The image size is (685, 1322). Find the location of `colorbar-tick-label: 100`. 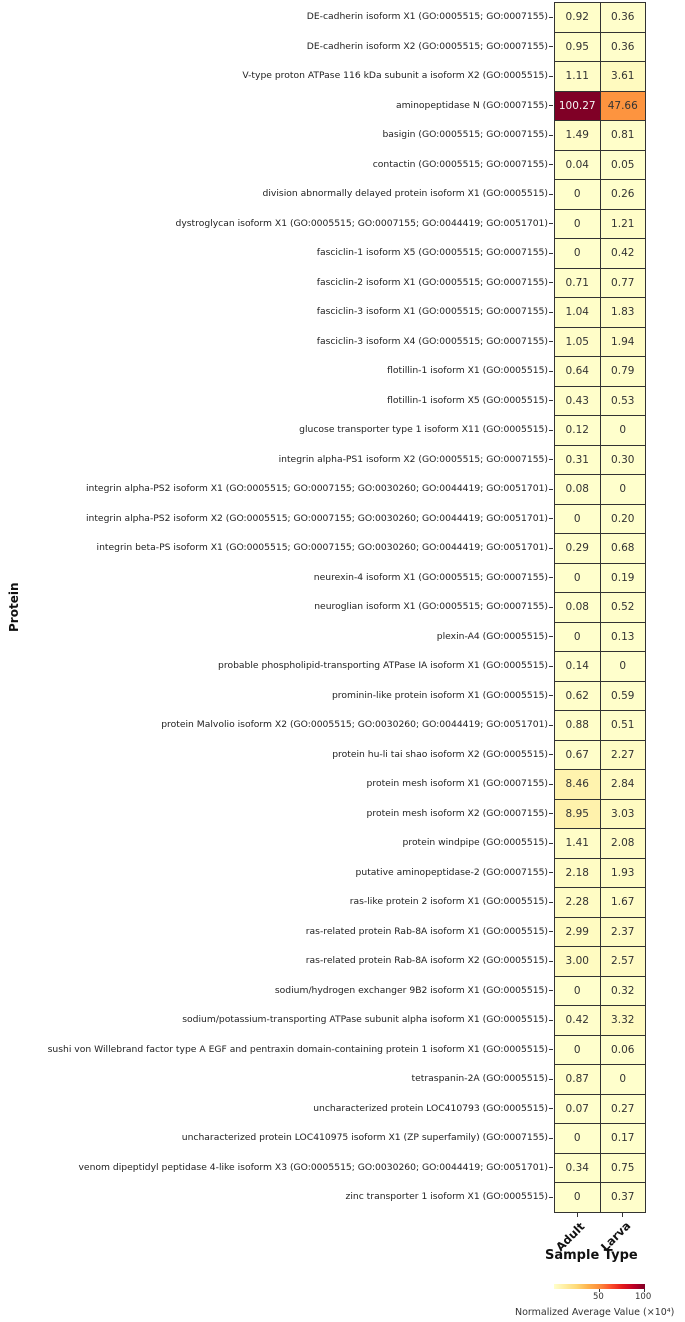

colorbar-tick-label: 100 is located at coordinates (643, 1297).